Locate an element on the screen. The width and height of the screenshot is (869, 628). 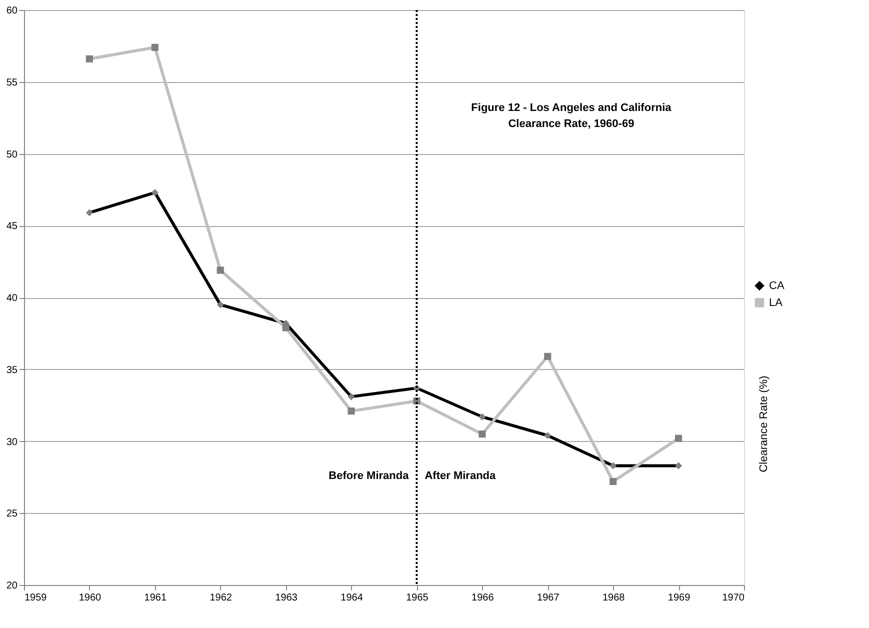
x-tick-label: 1962 is located at coordinates (221, 598).